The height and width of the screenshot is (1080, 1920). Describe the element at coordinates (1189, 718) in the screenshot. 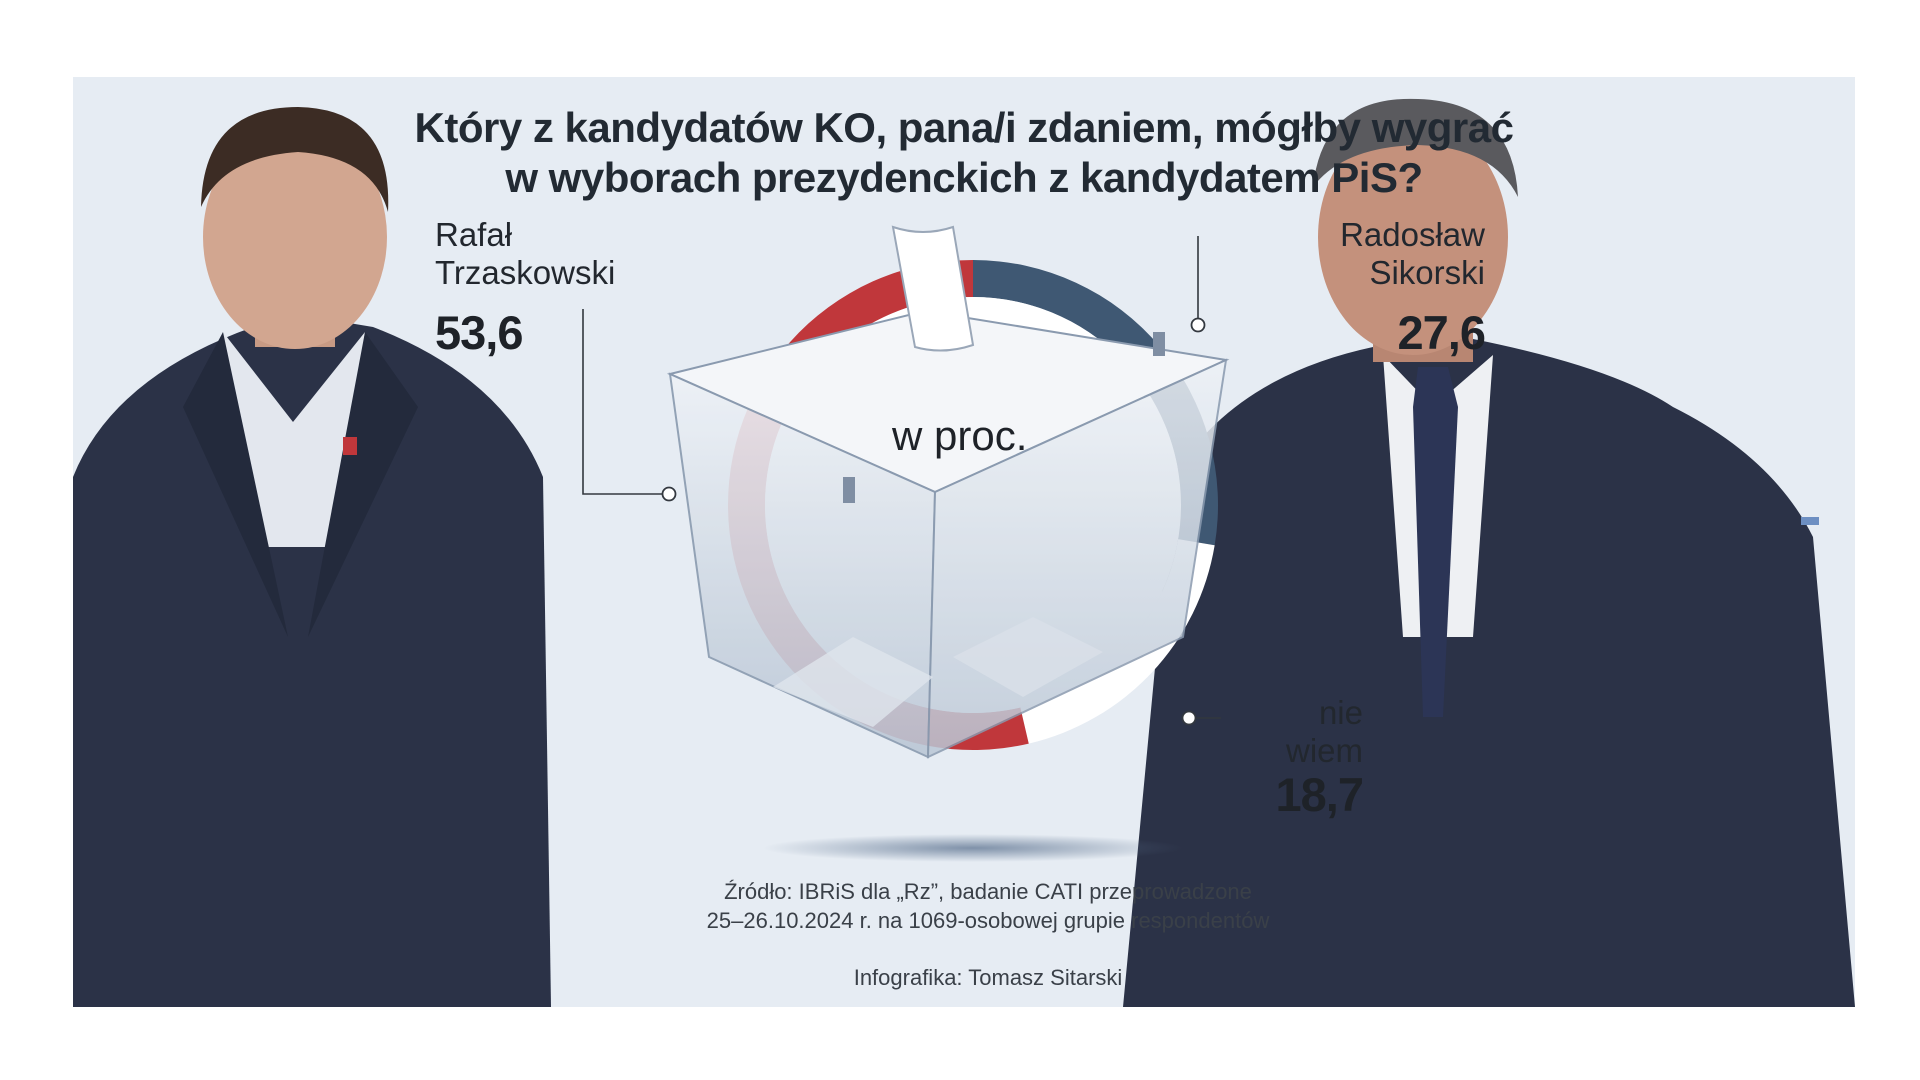

I see `leader-dot-nie-wiem` at that location.